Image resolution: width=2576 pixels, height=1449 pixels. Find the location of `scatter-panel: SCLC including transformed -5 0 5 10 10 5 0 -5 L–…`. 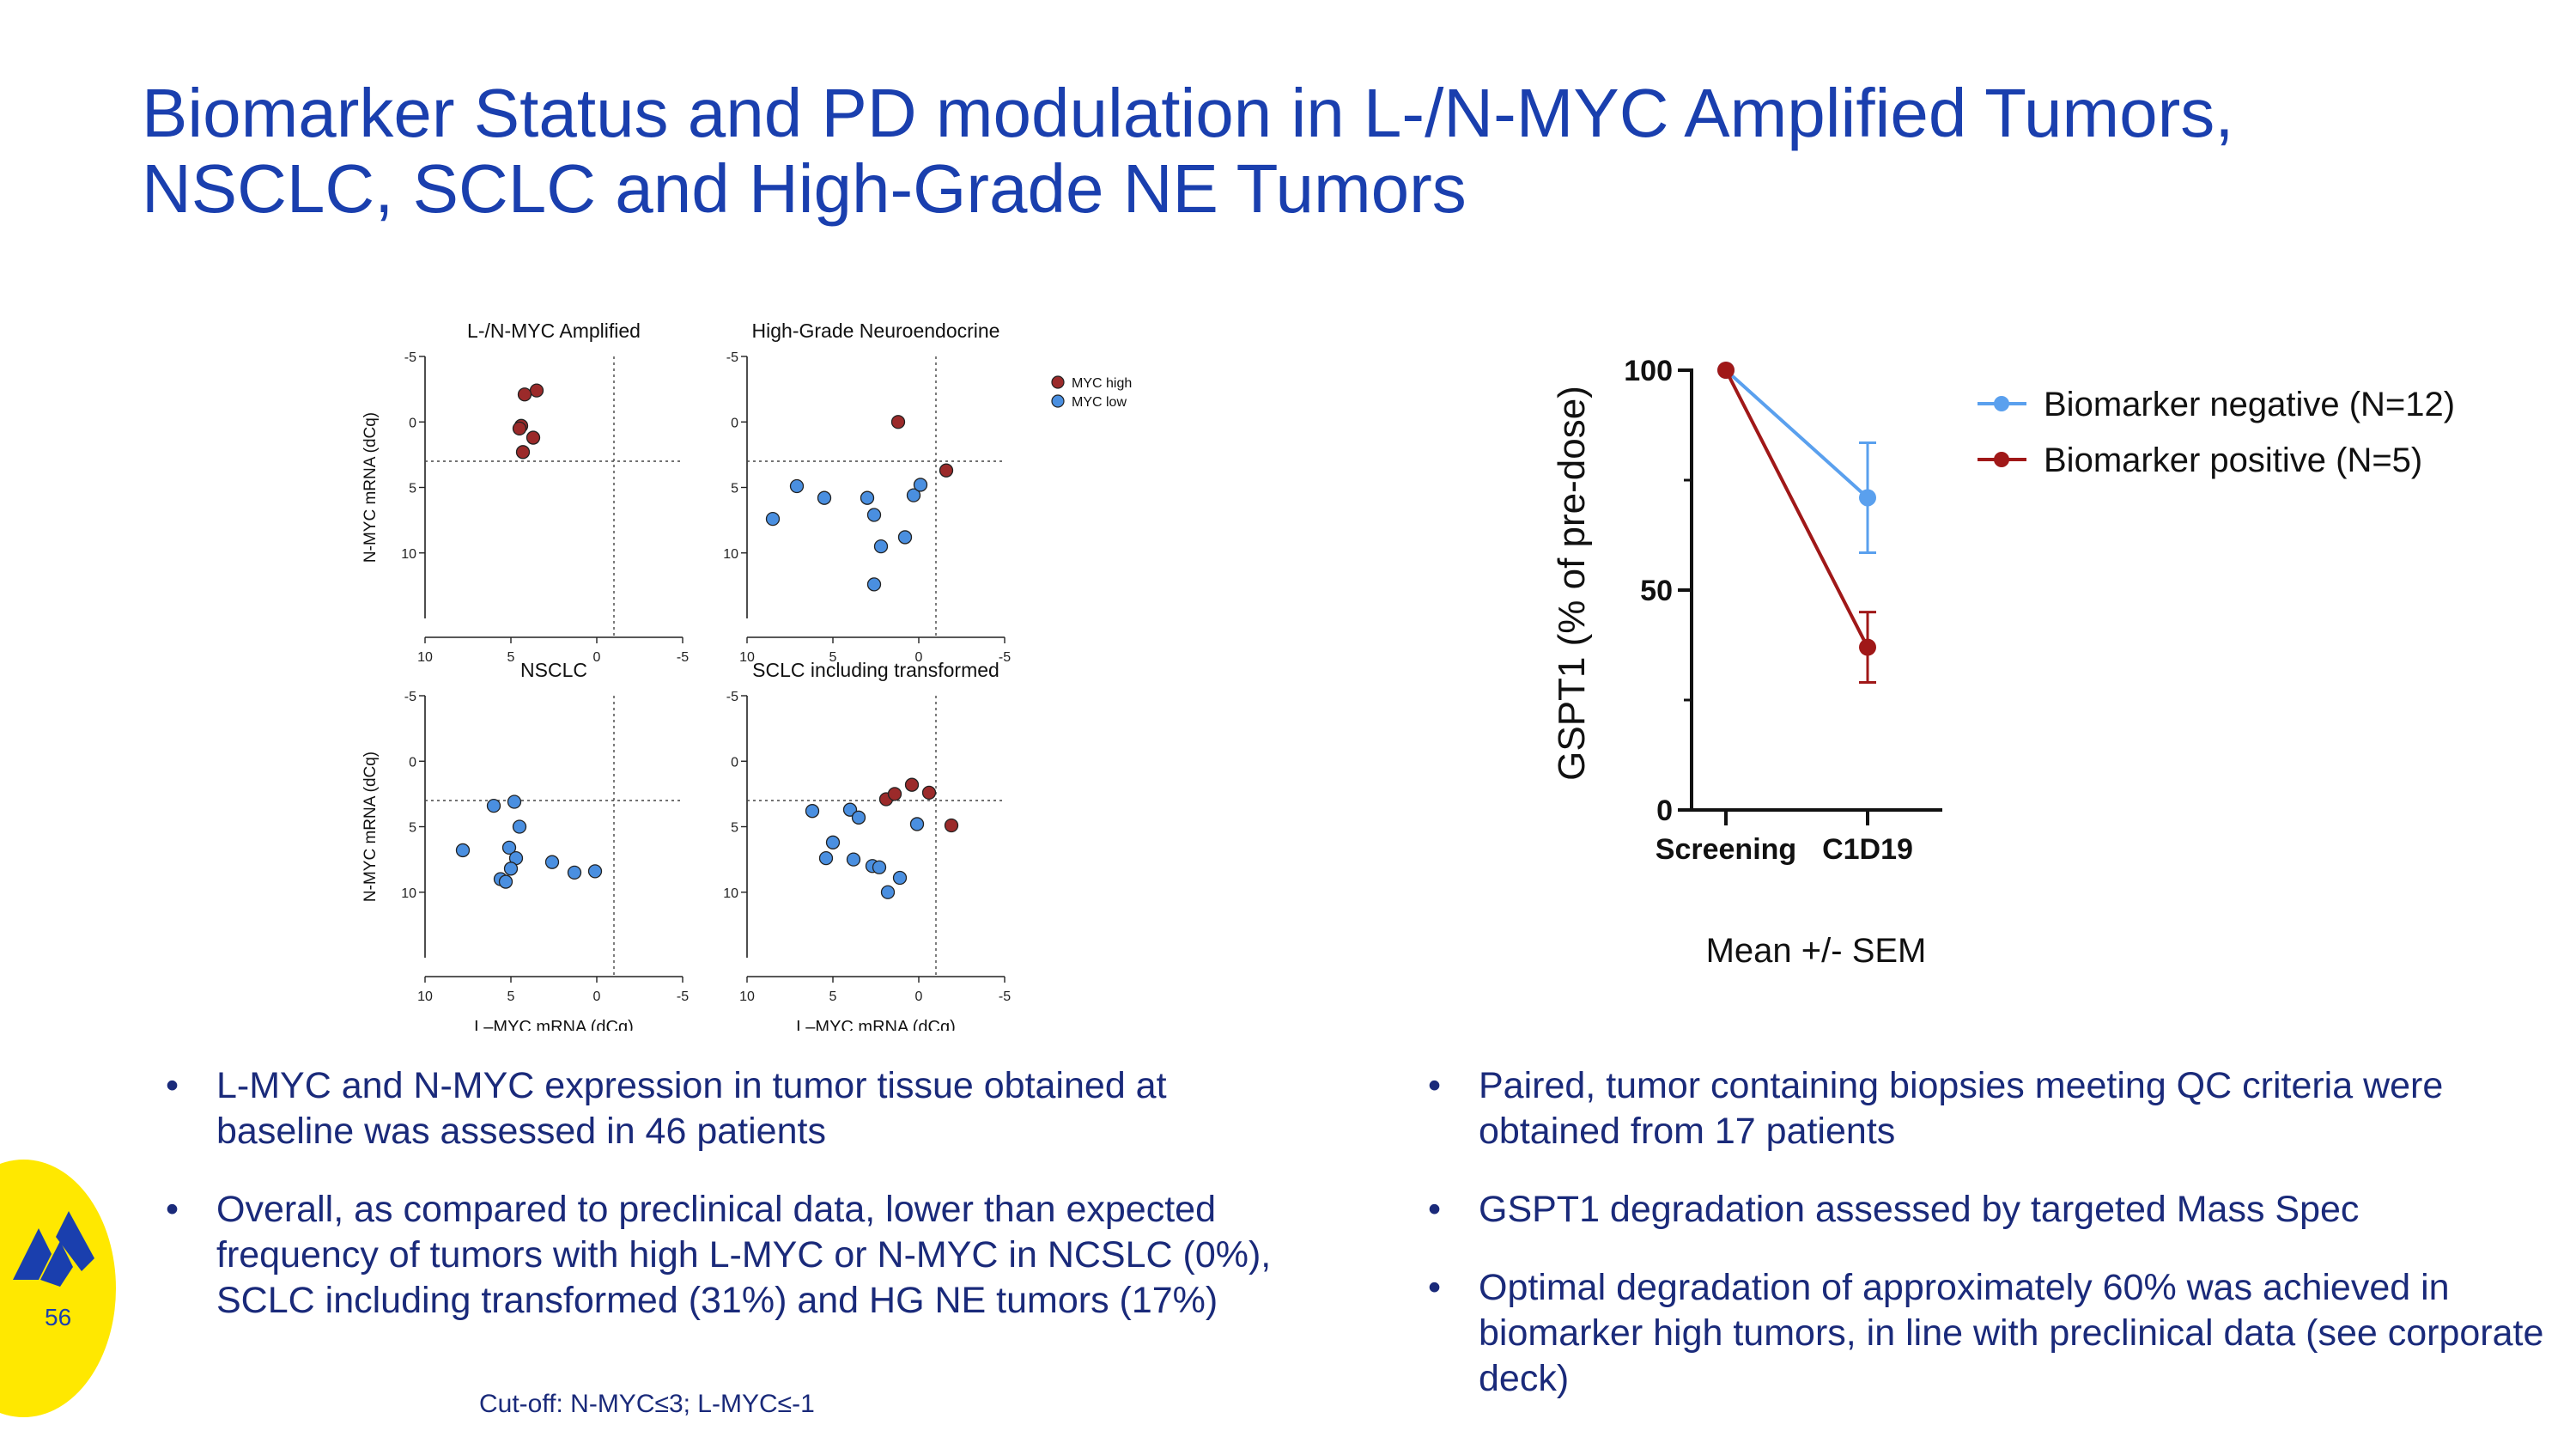

scatter-panel: SCLC including transformed -5 0 5 10 10 5 0 -5 L–… is located at coordinates (867, 845).